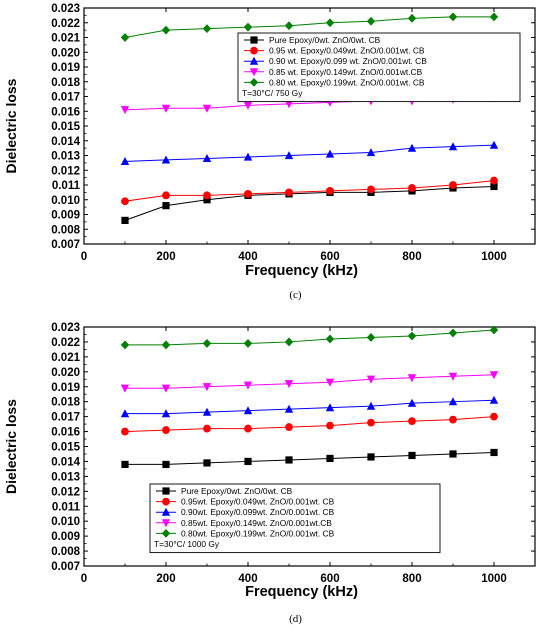 The image size is (550, 633). What do you see at coordinates (65, 522) in the screenshot?
I see `y-tick-label: 0.010` at bounding box center [65, 522].